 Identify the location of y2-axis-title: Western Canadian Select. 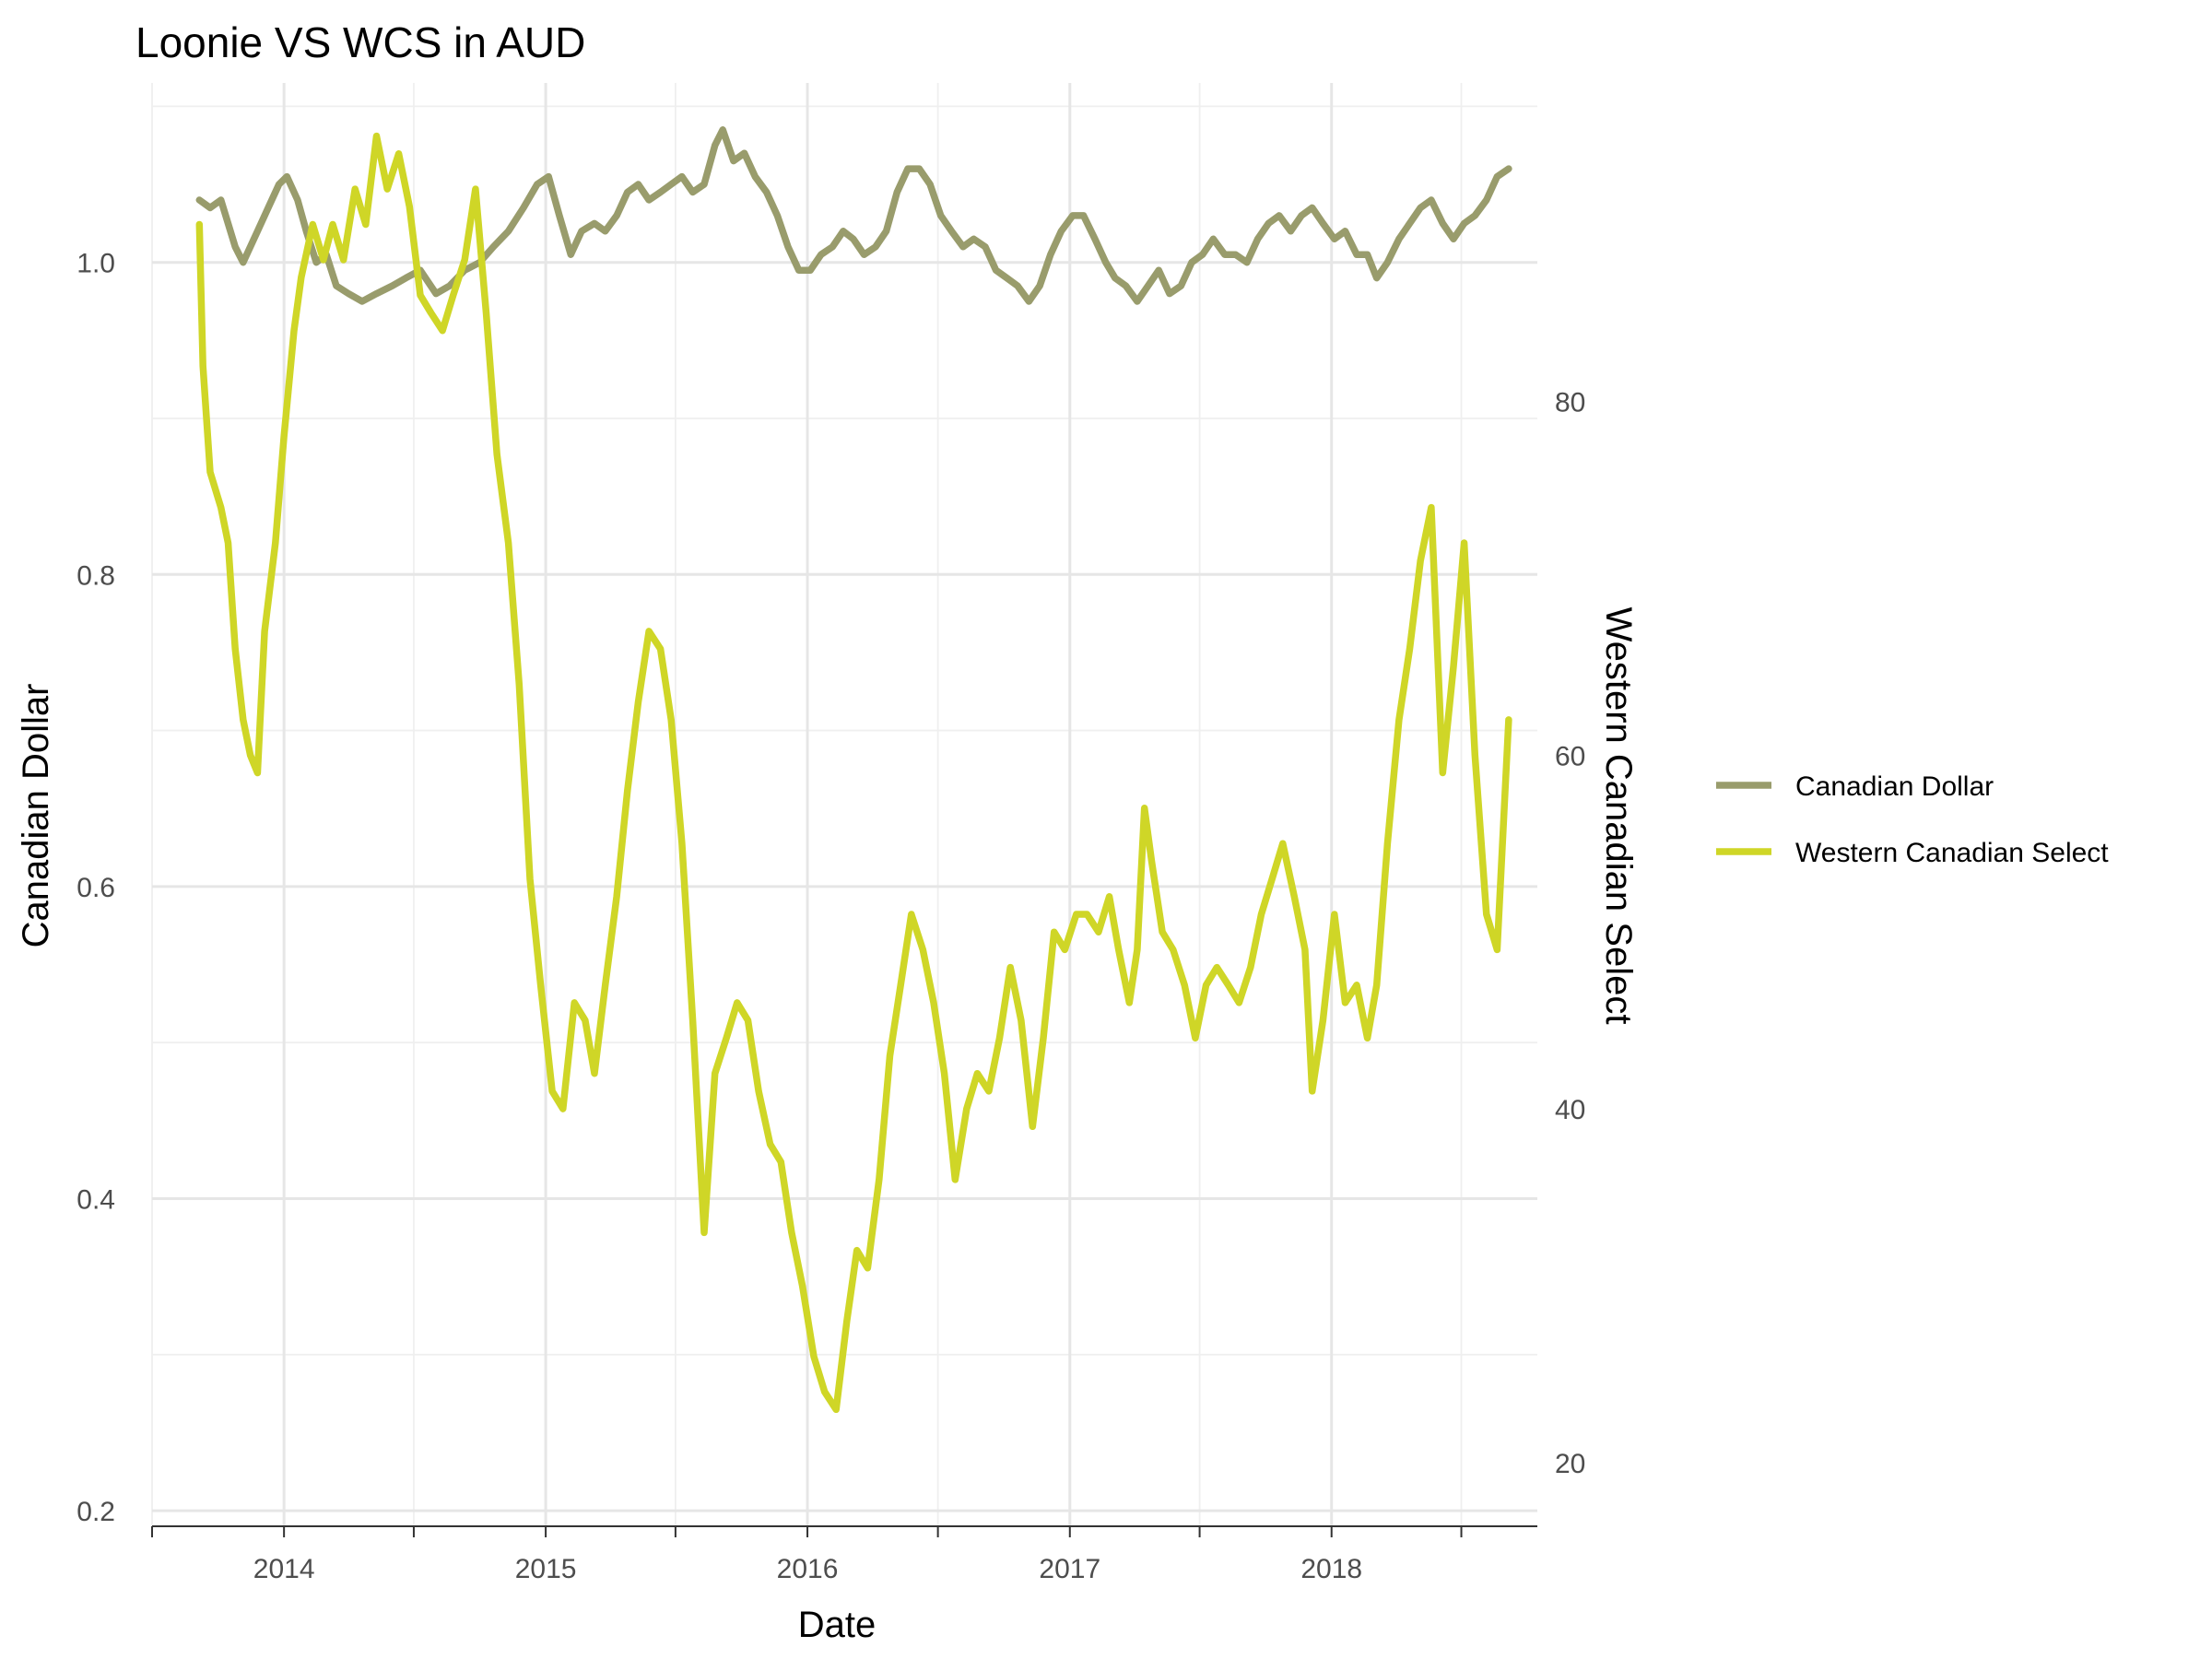
(1618, 816).